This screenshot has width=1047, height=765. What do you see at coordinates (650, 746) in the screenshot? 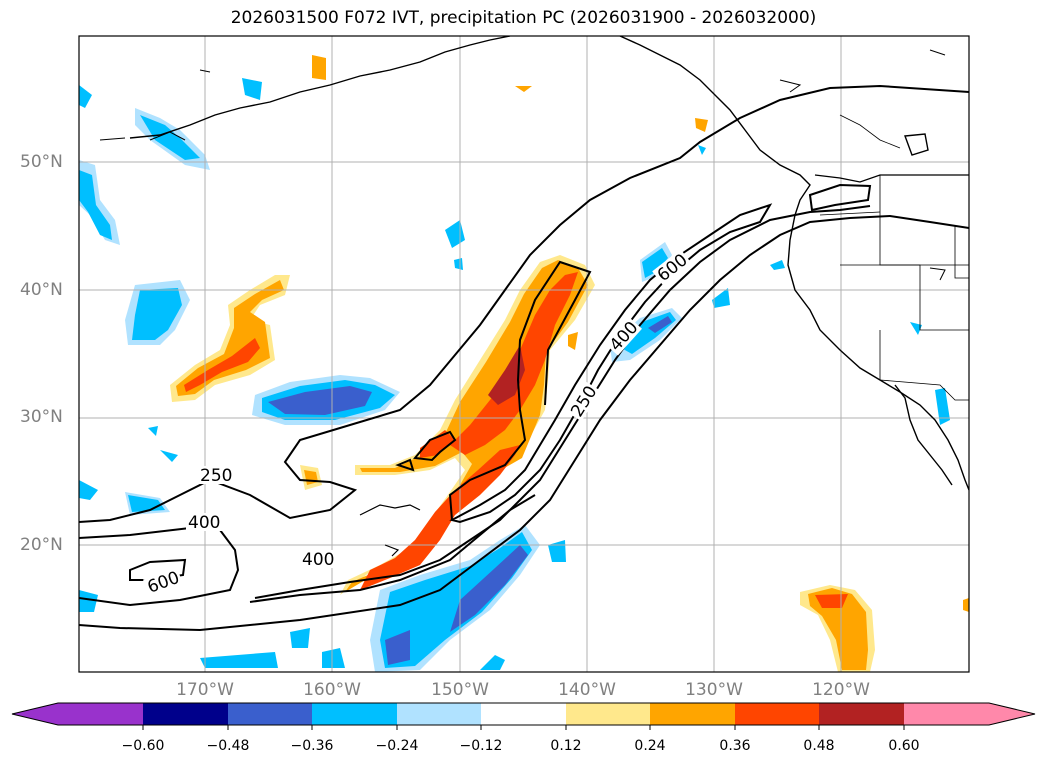
I see `colorbar-tick-label: 0.24` at bounding box center [650, 746].